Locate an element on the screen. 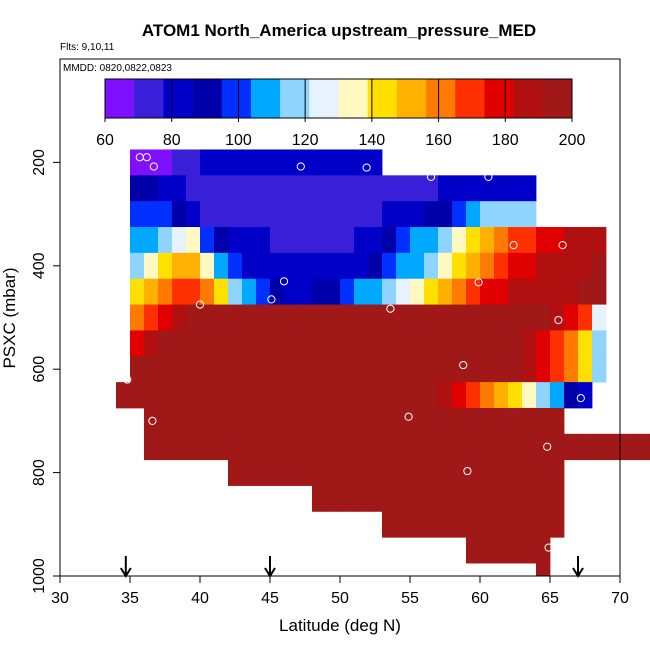  x-tick-label: 30 is located at coordinates (60, 598).